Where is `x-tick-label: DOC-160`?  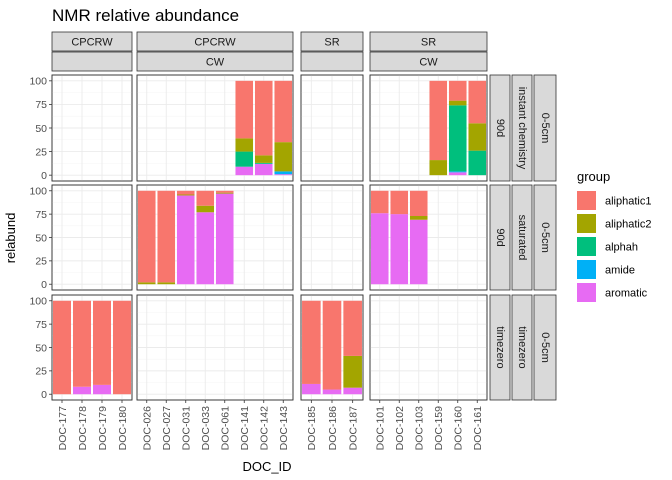 x-tick-label: DOC-160 is located at coordinates (459, 428).